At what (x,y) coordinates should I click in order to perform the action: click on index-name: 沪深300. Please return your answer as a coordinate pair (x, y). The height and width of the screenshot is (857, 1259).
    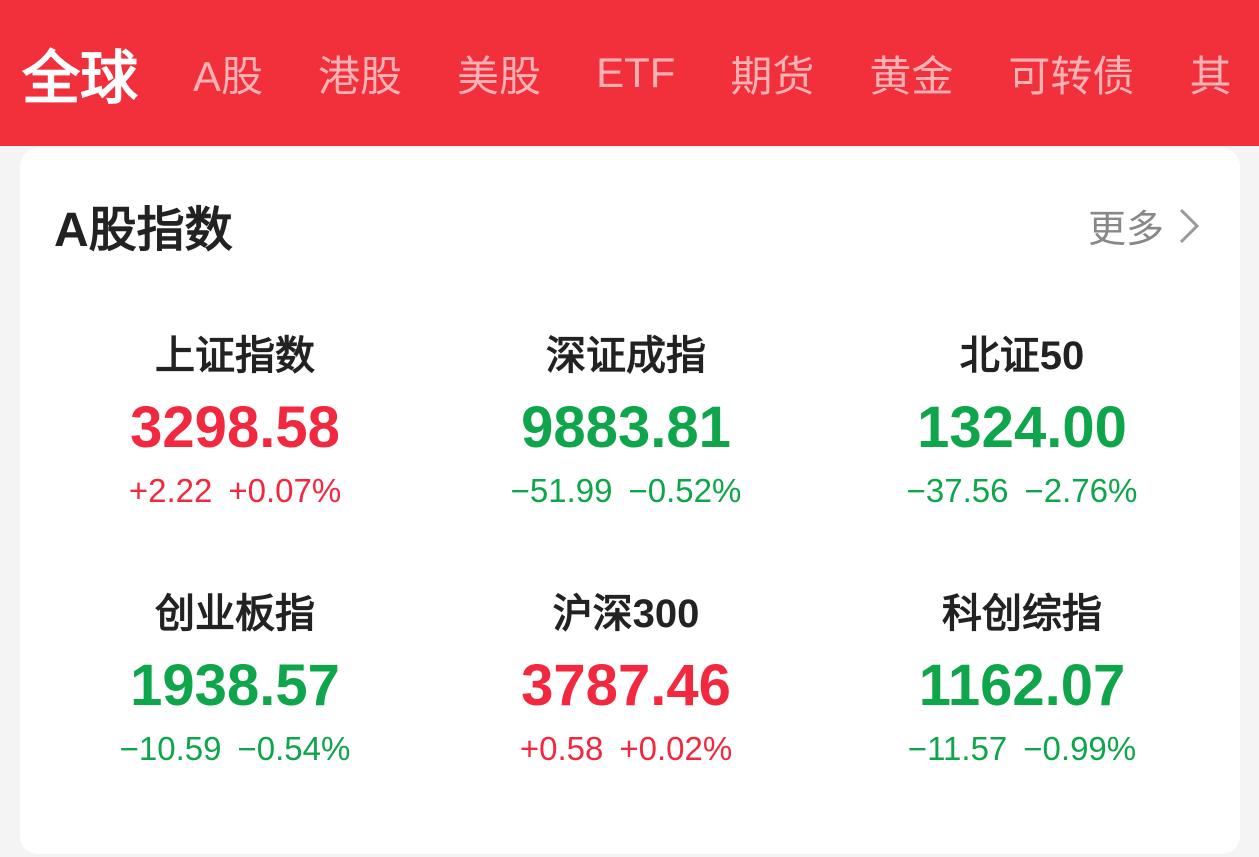
    Looking at the image, I should click on (626, 614).